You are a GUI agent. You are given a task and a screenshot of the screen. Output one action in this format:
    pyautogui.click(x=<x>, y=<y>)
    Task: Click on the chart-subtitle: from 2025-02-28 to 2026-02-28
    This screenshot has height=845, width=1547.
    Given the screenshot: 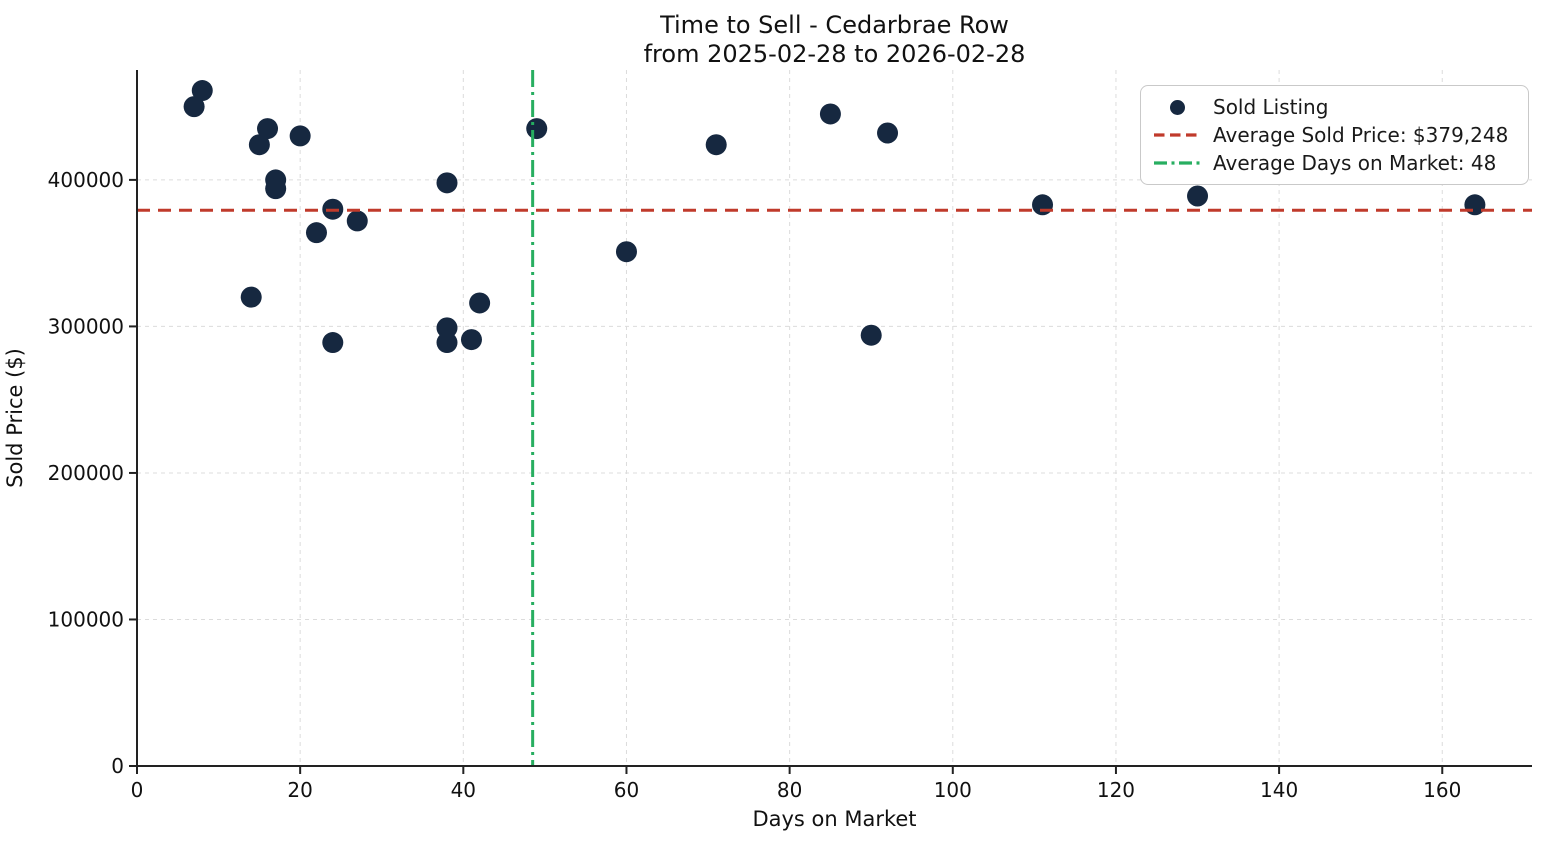 What is the action you would take?
    pyautogui.click(x=834, y=54)
    